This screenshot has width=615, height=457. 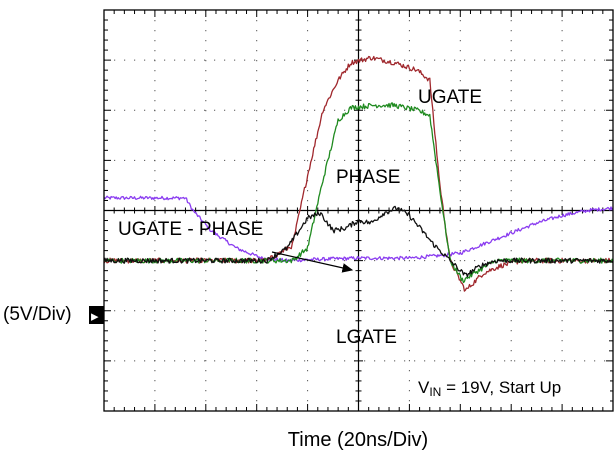 I want to click on ugate-label: UGATE, so click(x=450, y=97).